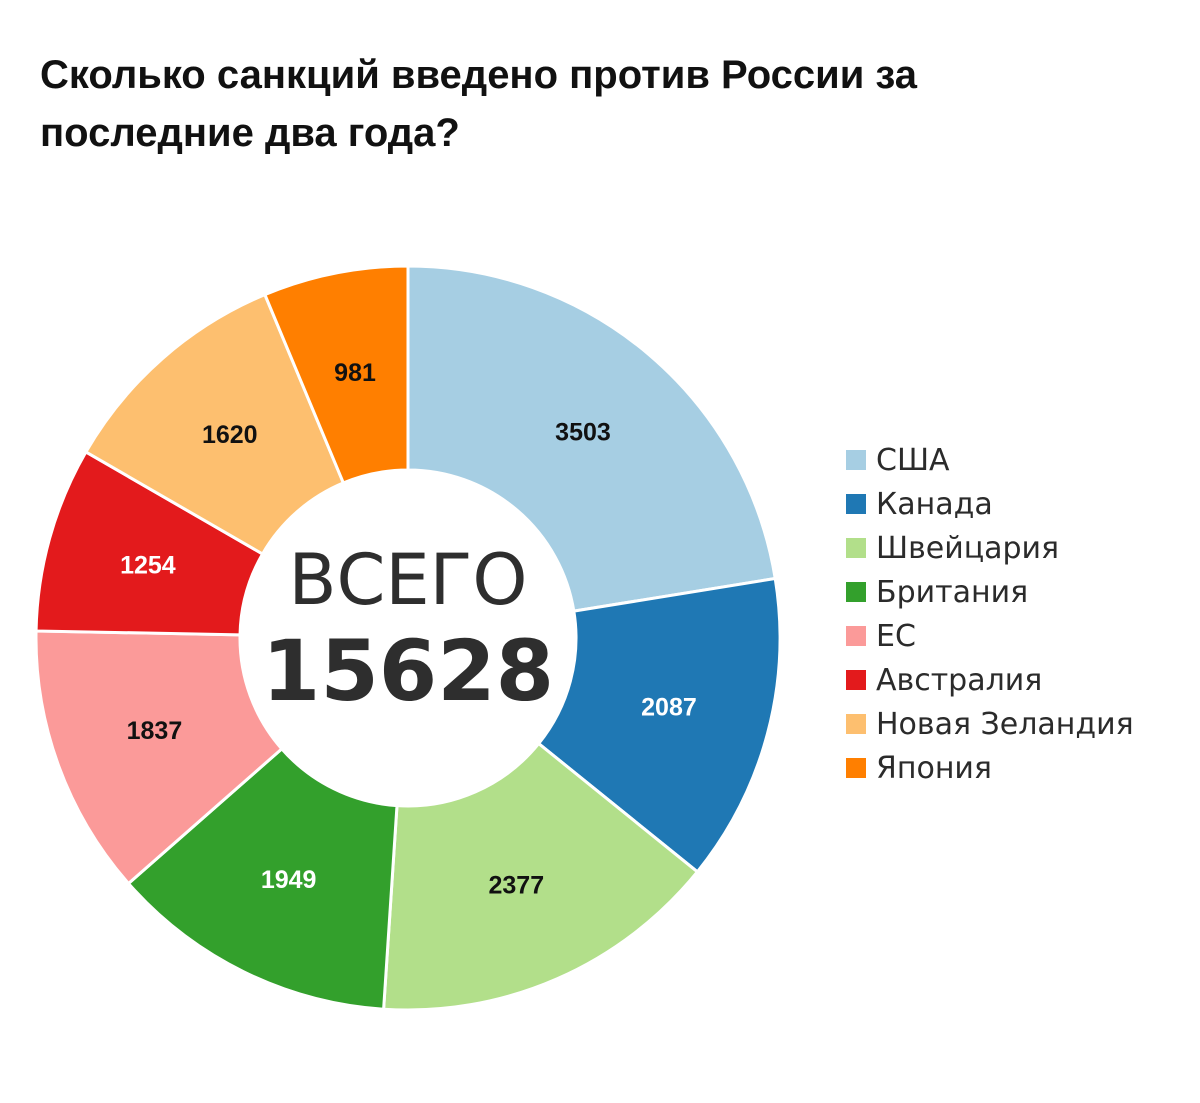  What do you see at coordinates (1005, 724) in the screenshot?
I see `legend-label: Новая Зеландия` at bounding box center [1005, 724].